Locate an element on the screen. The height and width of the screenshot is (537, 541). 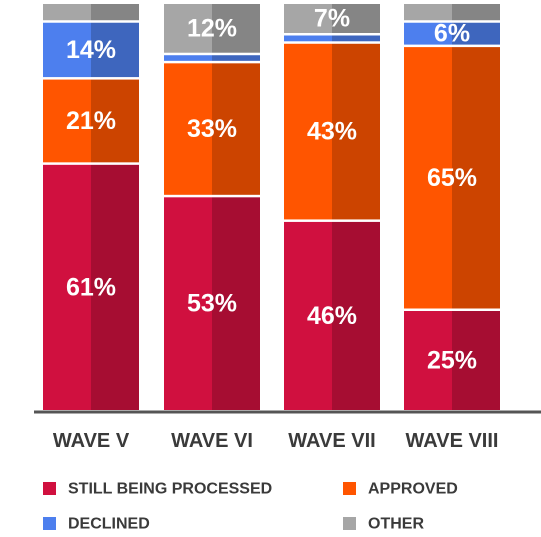
segment-declined-4: 6% is located at coordinates (452, 34).